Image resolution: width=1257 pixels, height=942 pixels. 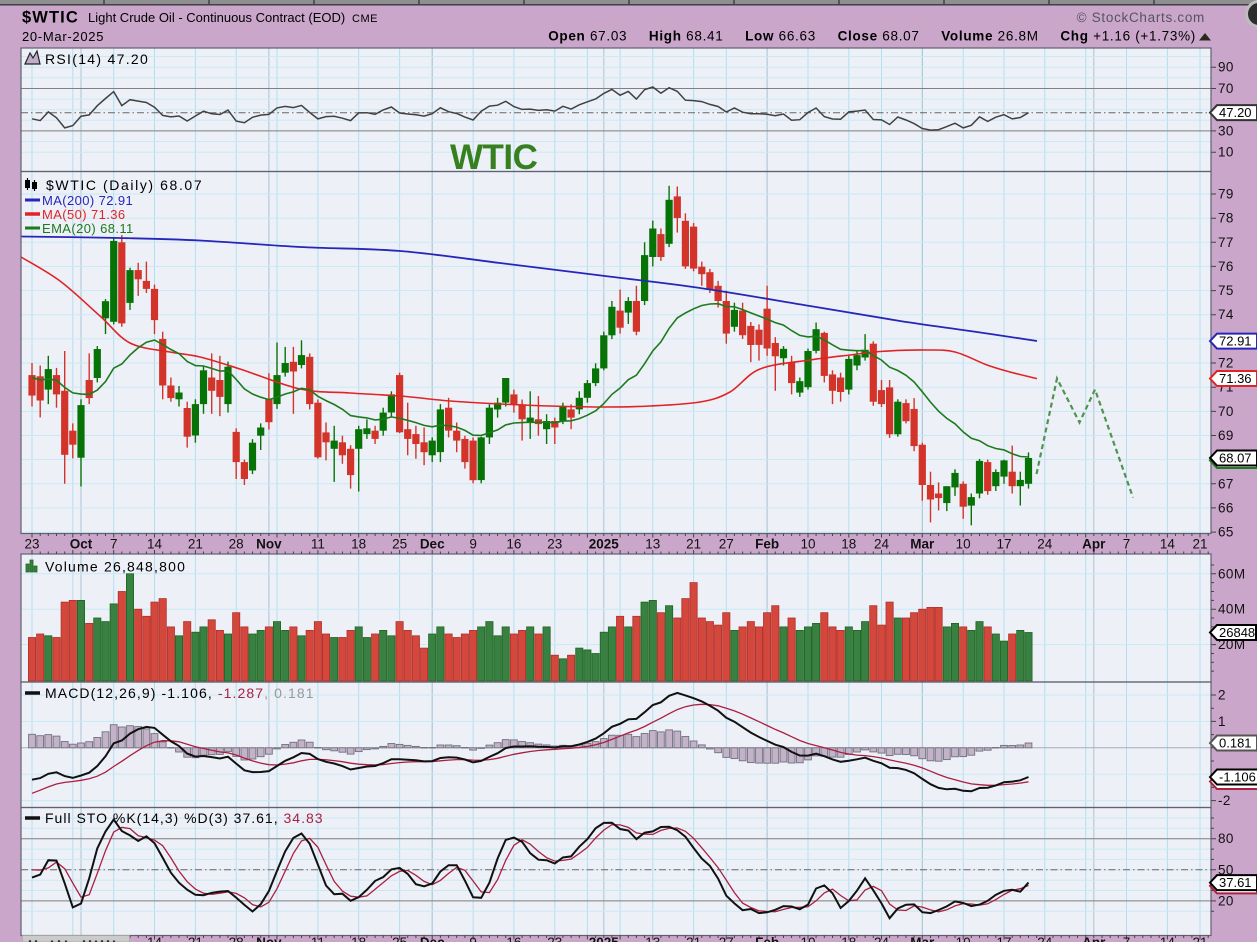 I want to click on svg-text: © StockCharts.com, so click(x=1141, y=17).